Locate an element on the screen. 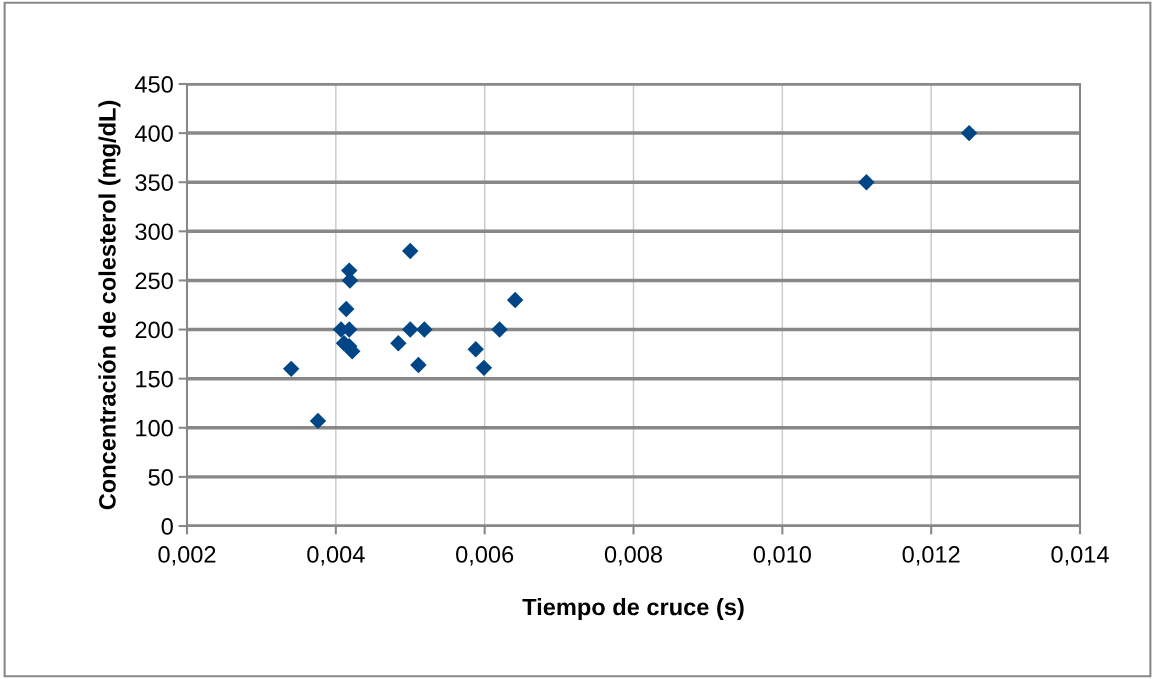 The image size is (1155, 679). y-tick-label: 0 is located at coordinates (167, 526).